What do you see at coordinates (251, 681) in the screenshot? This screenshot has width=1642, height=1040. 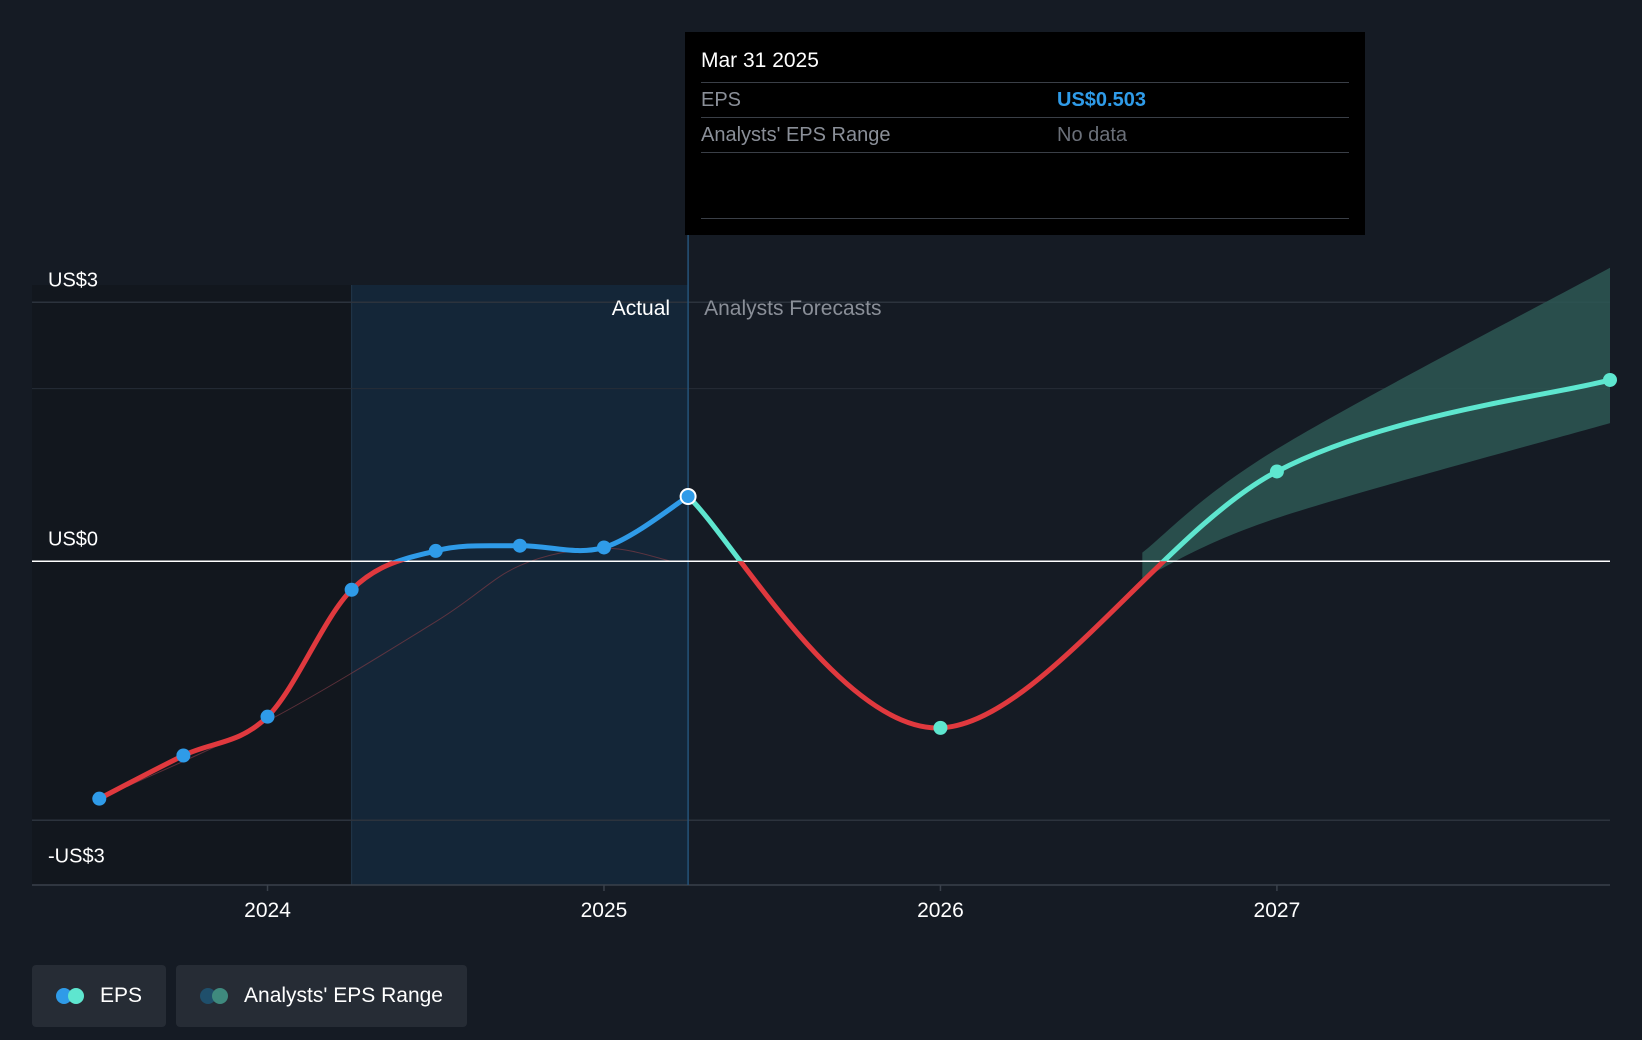 I see `eps-actual-line-negative` at bounding box center [251, 681].